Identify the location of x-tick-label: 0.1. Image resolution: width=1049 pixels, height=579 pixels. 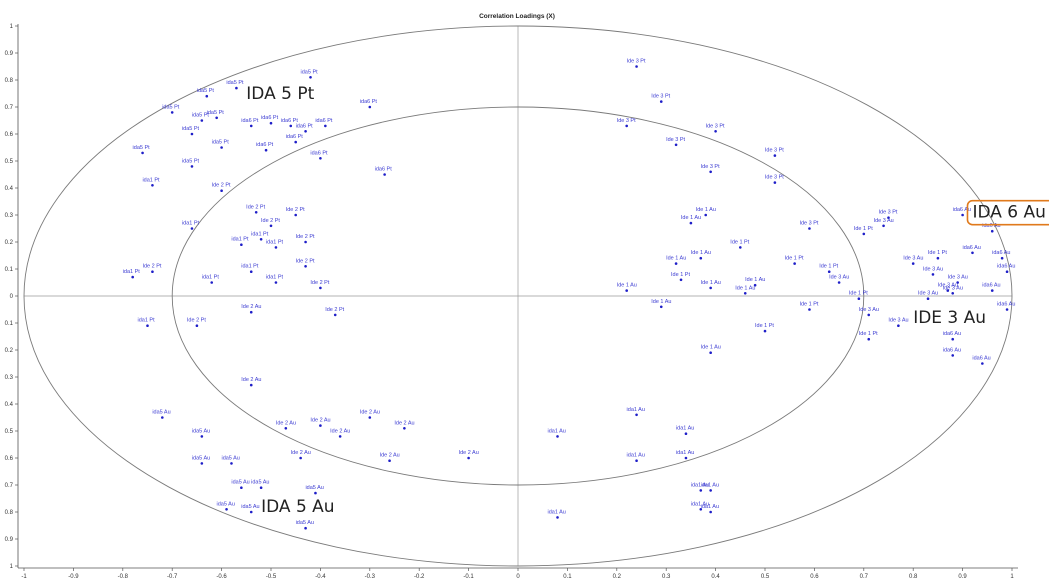
(567, 576).